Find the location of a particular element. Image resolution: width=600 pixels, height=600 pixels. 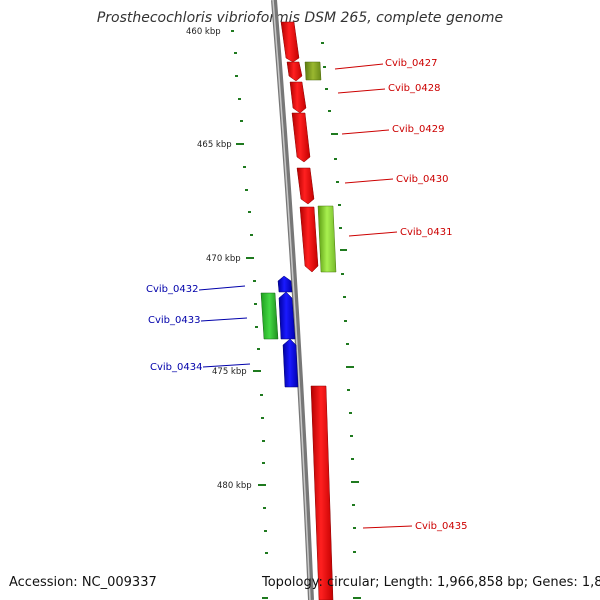

scale-label-470: 470 kbp is located at coordinates (223, 259).